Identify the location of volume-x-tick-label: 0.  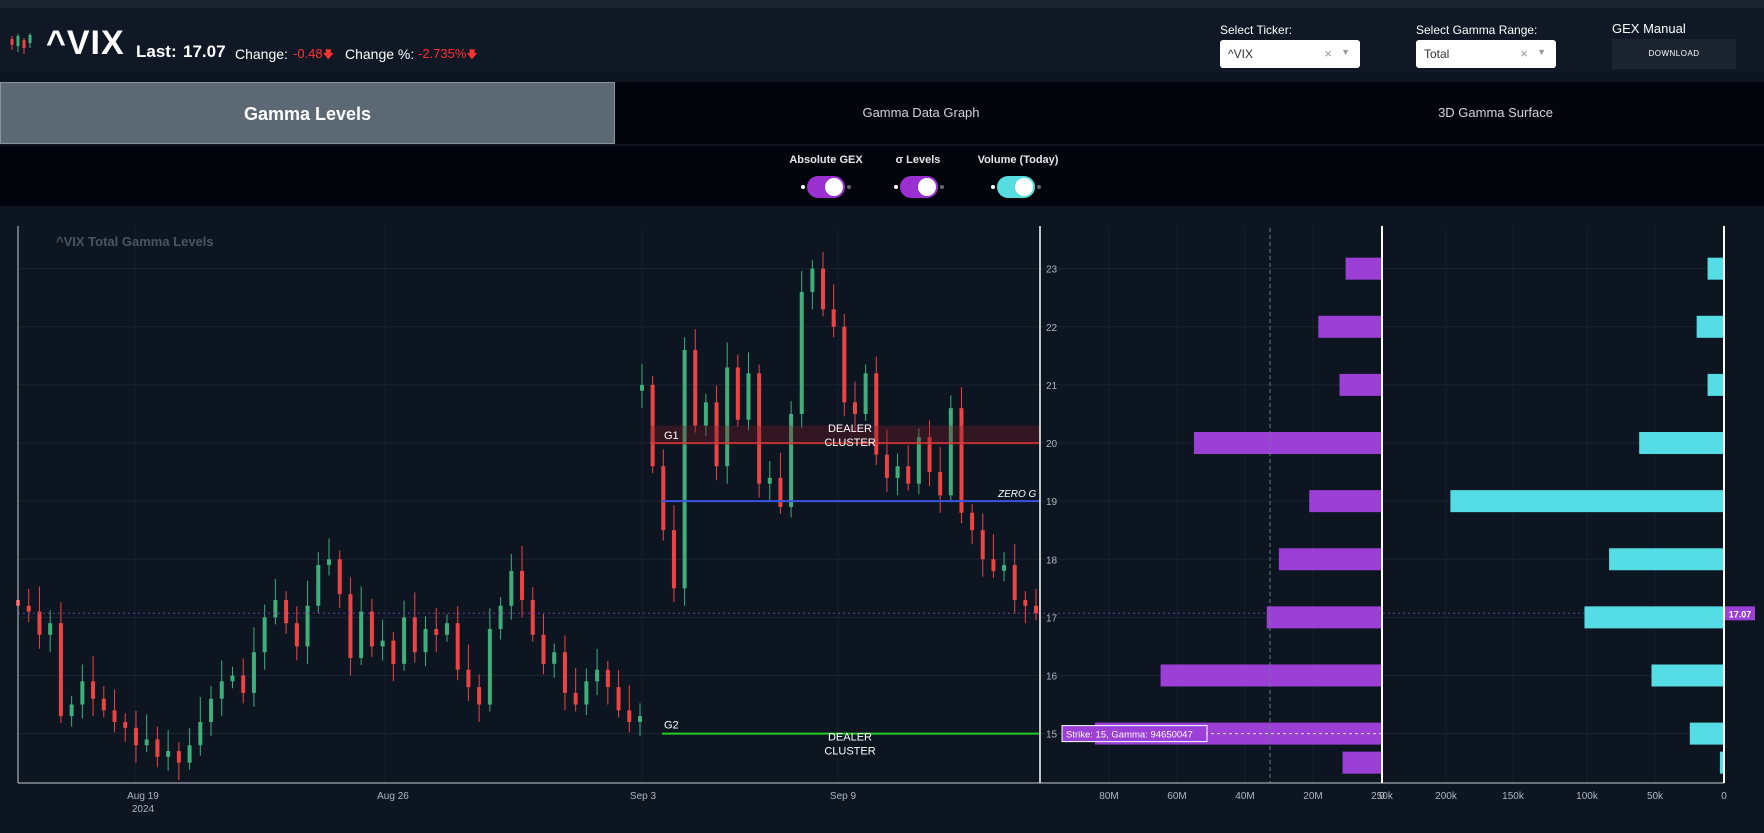
(1724, 796).